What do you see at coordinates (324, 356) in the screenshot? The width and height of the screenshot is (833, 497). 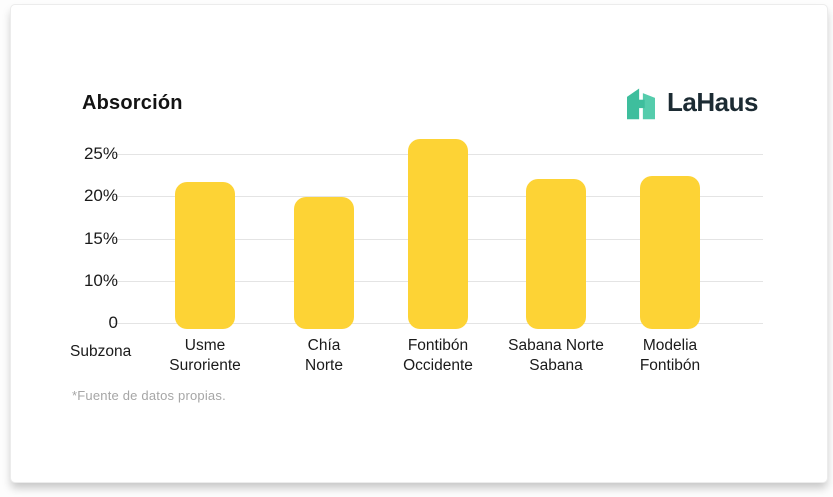 I see `x-axis-category-label: Chía Norte` at bounding box center [324, 356].